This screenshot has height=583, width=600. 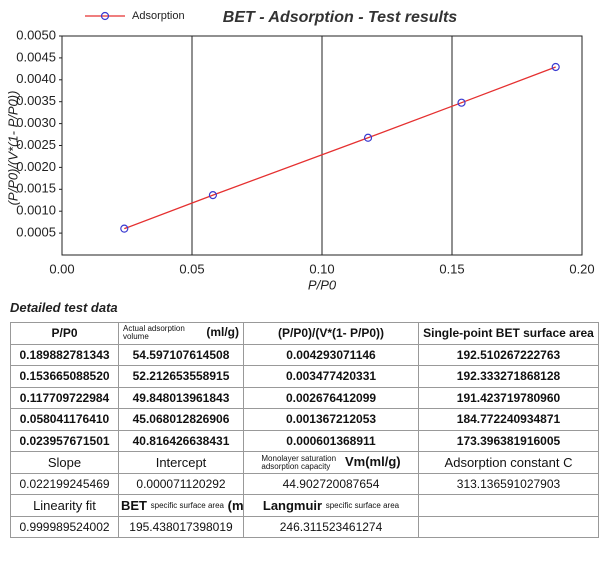 What do you see at coordinates (581, 268) in the screenshot?
I see `x-tick-label: 0.20` at bounding box center [581, 268].